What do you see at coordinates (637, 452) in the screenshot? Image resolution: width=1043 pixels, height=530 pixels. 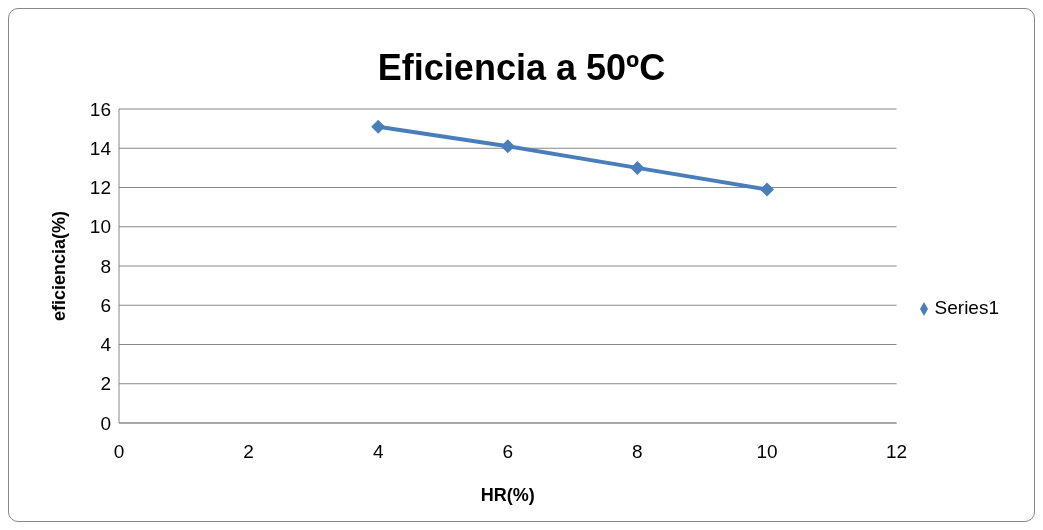 I see `x-tick-label: 8` at bounding box center [637, 452].